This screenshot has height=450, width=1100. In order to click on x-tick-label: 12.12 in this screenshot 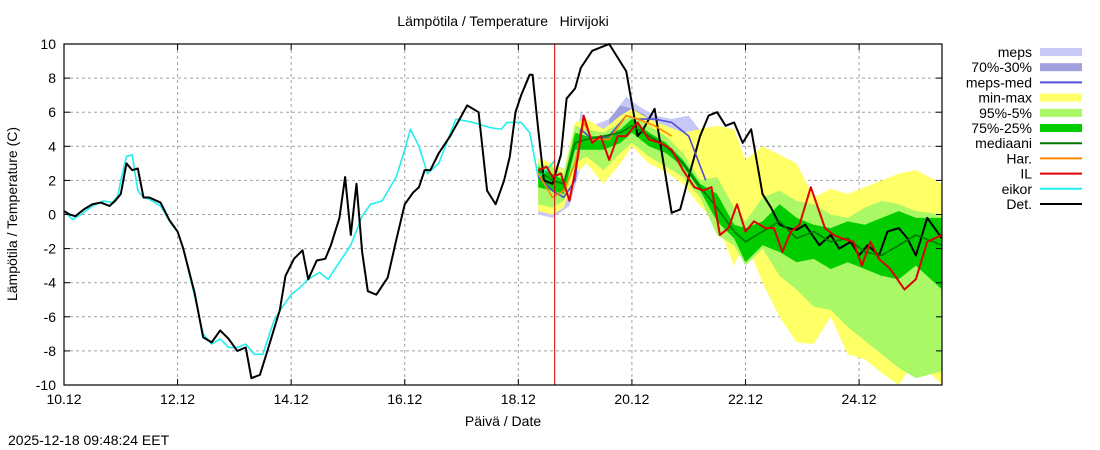, I will do `click(177, 399)`.